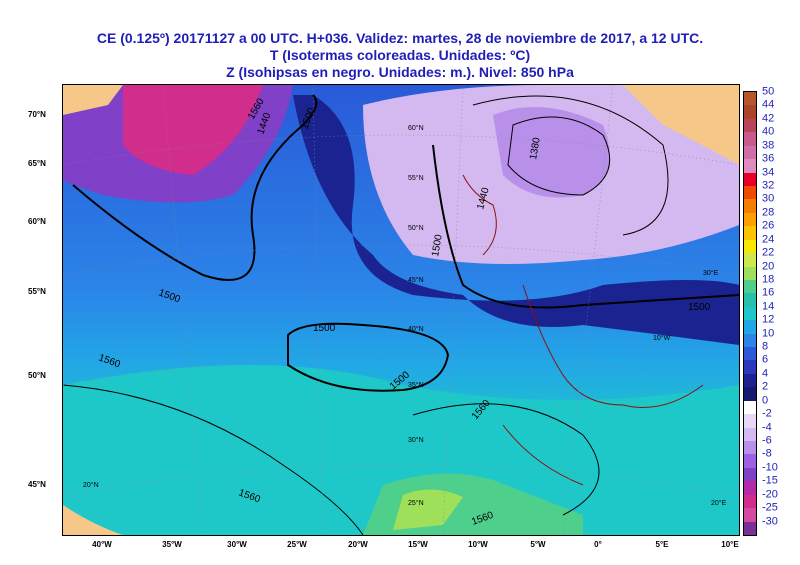 The image size is (800, 565). What do you see at coordinates (416, 440) in the screenshot?
I see `inner-label: 30°N` at bounding box center [416, 440].